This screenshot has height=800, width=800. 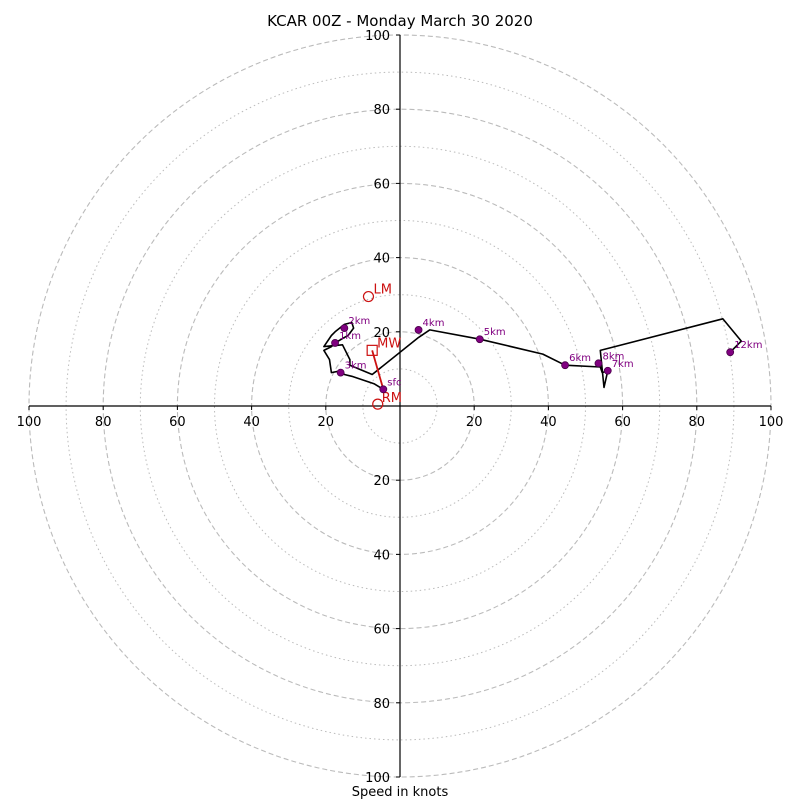 I want to click on height-label-8km: 8km, so click(x=613, y=356).